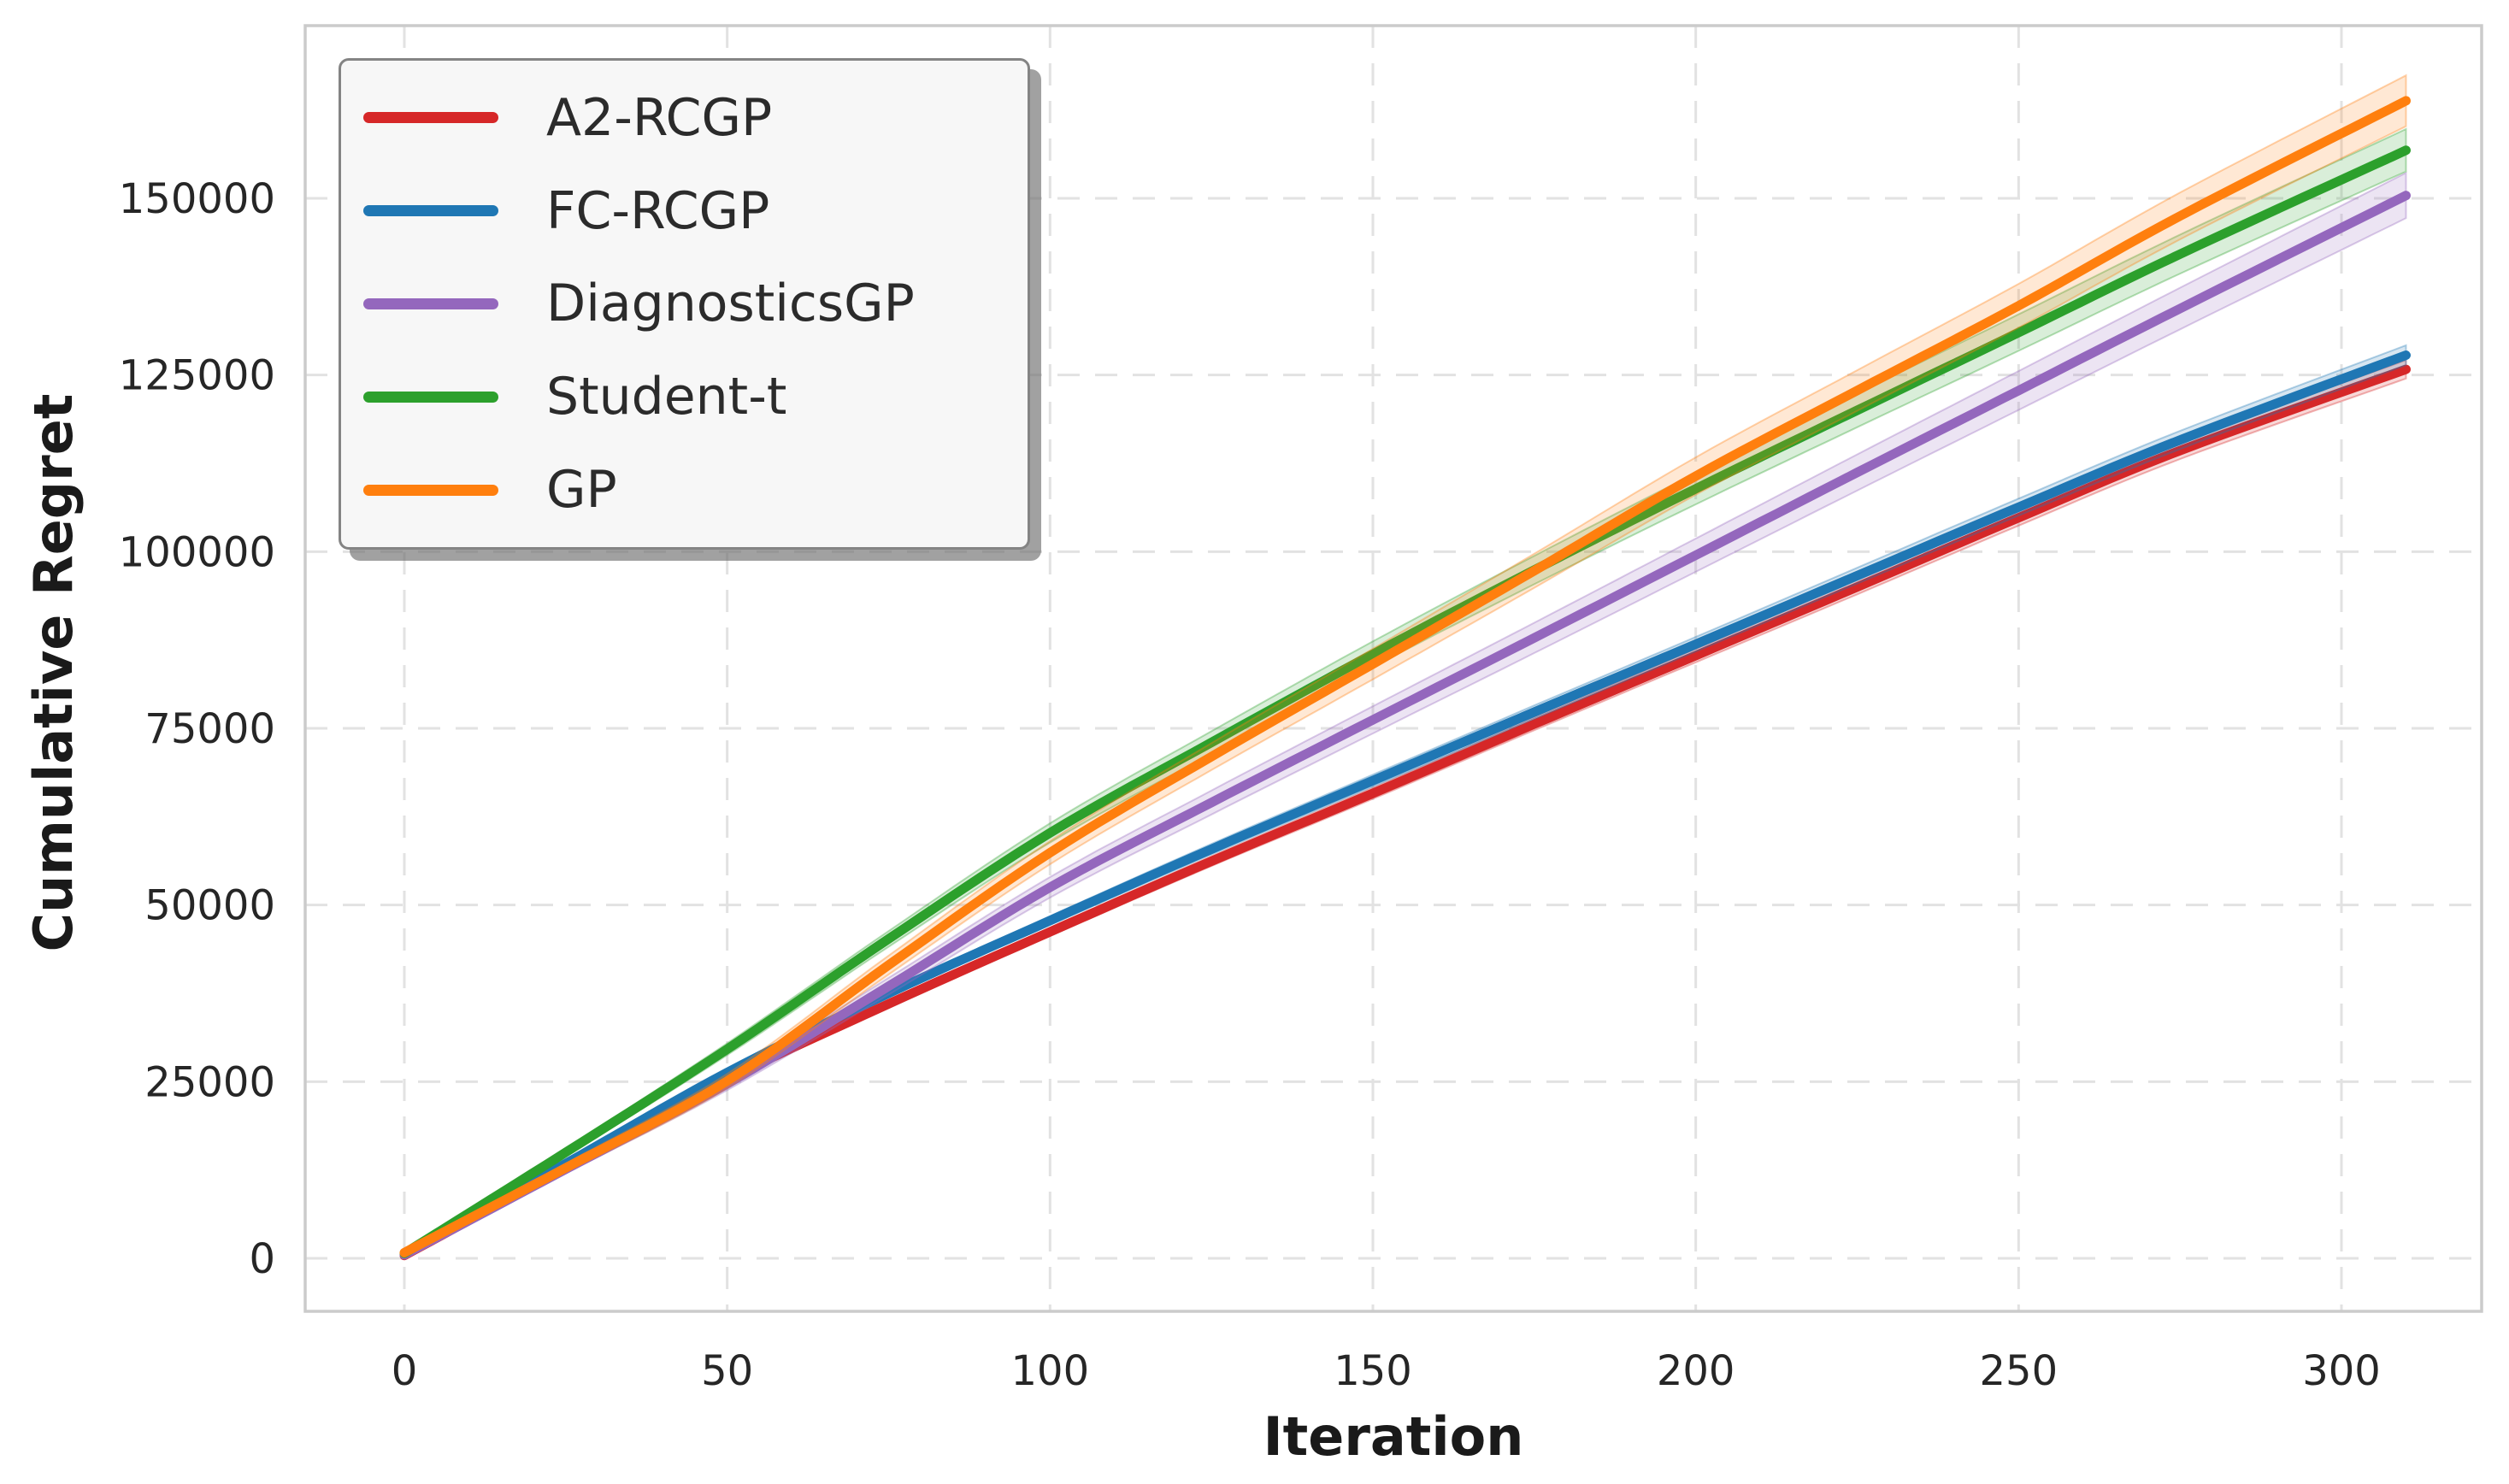 Image resolution: width=2509 pixels, height=1484 pixels. I want to click on legend-item-fc-rcgp: FC-RCGP, so click(685, 211).